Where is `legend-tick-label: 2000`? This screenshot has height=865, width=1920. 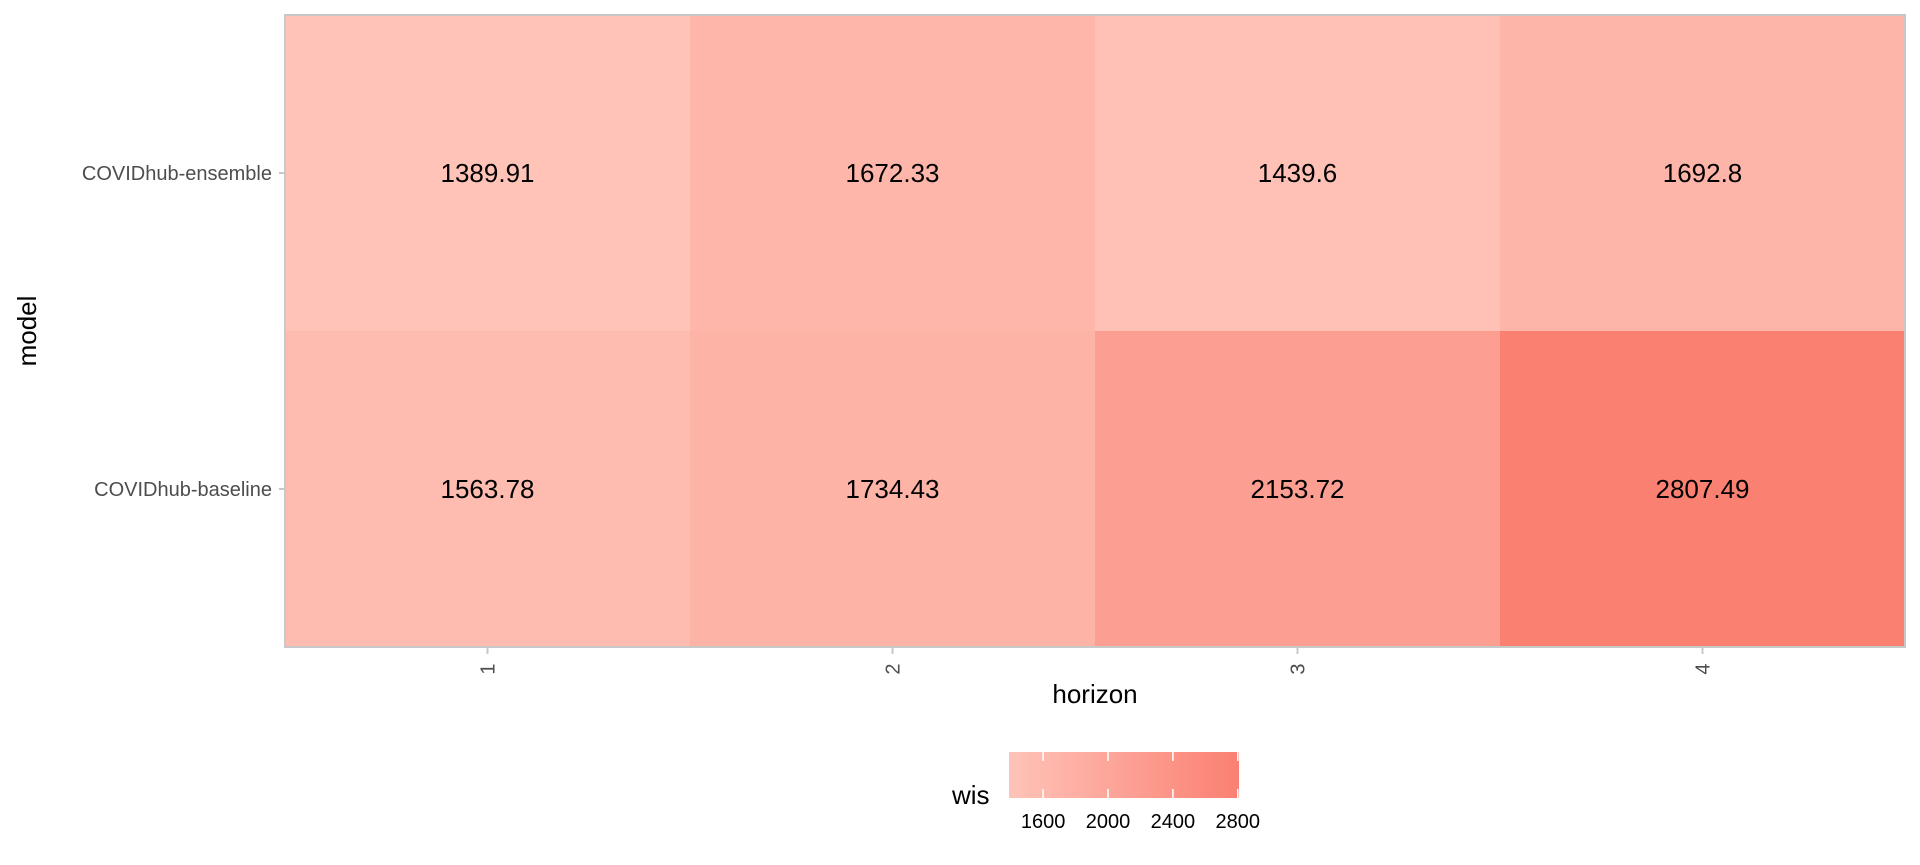
legend-tick-label: 2000 is located at coordinates (1108, 822).